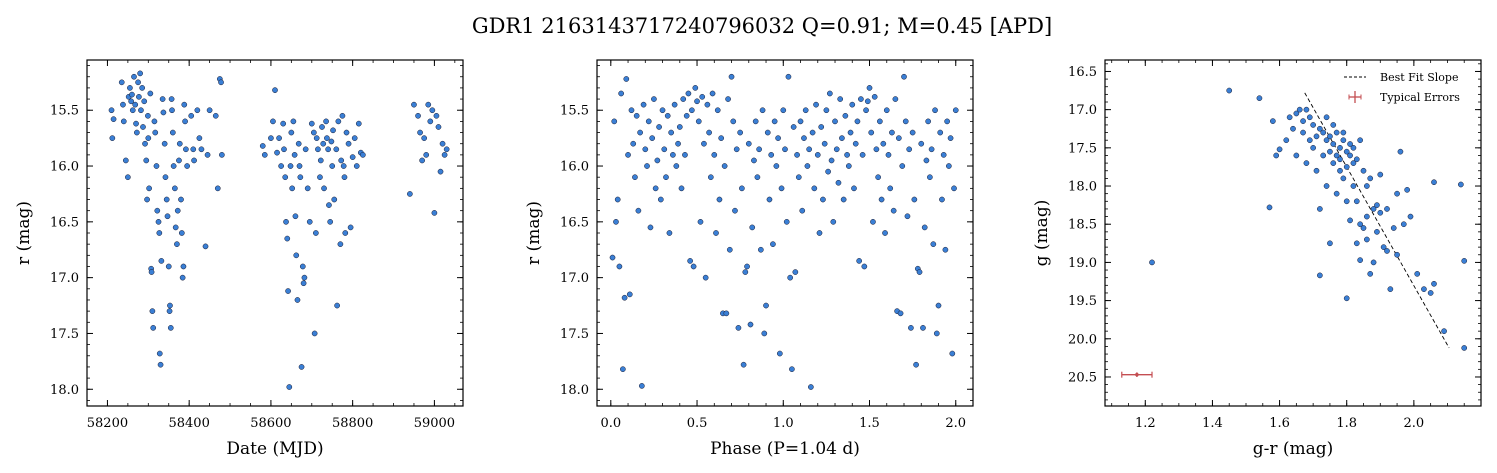  Describe the element at coordinates (24, 233) in the screenshot. I see `y-axis-label: r (mag)` at that location.